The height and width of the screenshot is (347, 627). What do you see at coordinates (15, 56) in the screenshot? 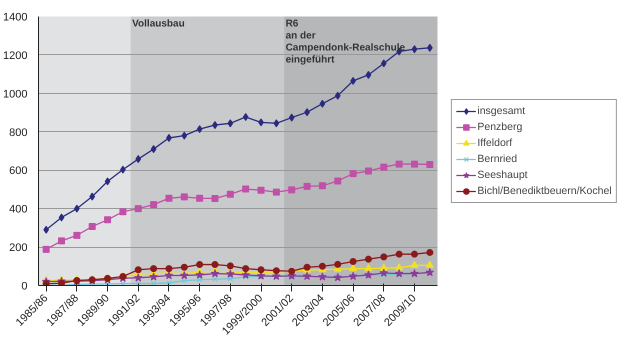
I see `y-tick-label: 1200` at bounding box center [15, 56].